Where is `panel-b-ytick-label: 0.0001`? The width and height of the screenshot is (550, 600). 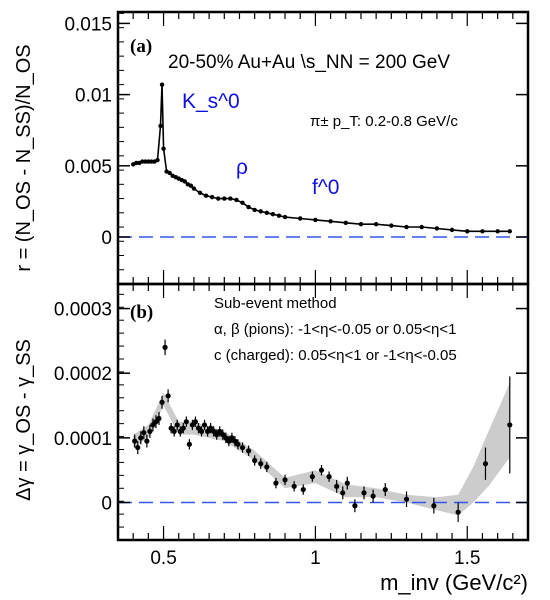 panel-b-ytick-label: 0.0001 is located at coordinates (83, 439).